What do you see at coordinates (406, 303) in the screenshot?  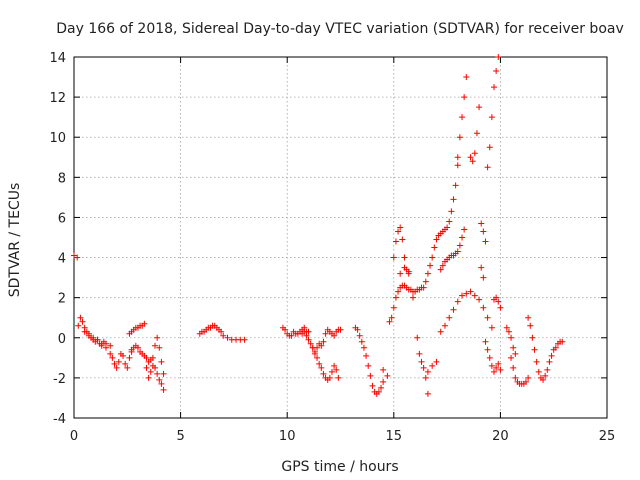 I see `series-arc15` at bounding box center [406, 303].